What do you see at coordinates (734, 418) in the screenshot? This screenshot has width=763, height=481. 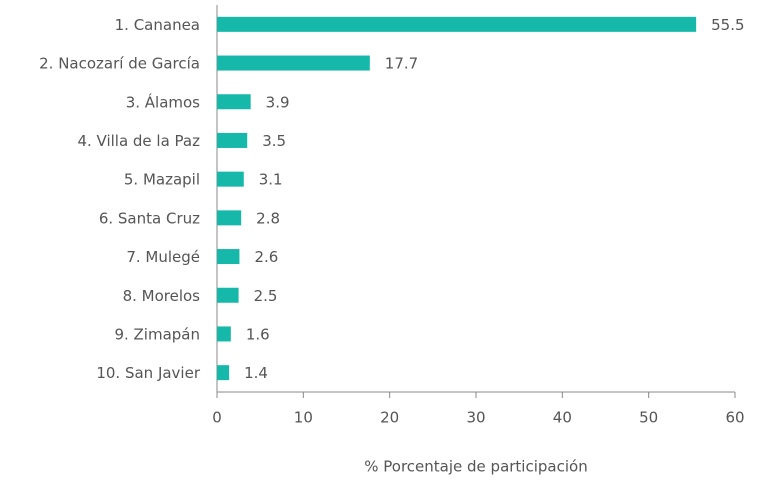 I see `x-tick-label: 60` at bounding box center [734, 418].